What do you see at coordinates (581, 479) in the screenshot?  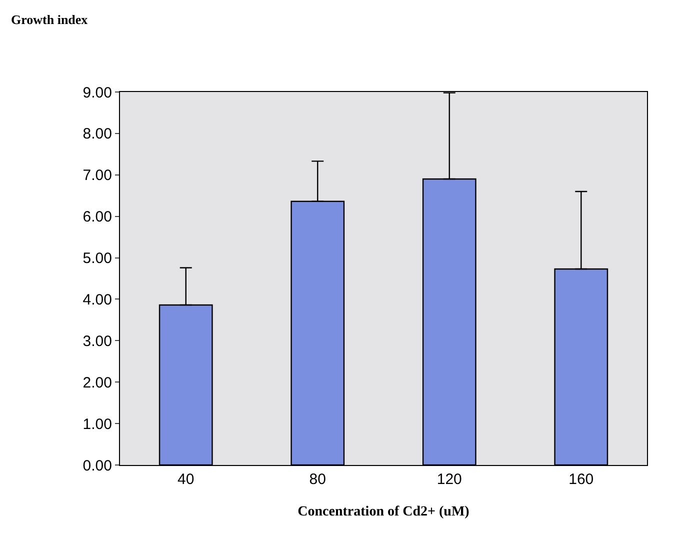 I see `x-tick-label: 160` at bounding box center [581, 479].